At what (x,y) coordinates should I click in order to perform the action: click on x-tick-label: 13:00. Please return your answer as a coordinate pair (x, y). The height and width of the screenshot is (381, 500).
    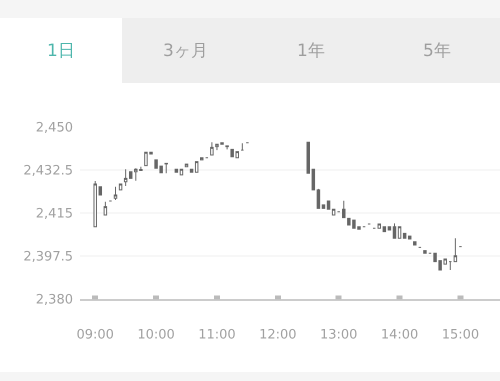
    Looking at the image, I should click on (339, 334).